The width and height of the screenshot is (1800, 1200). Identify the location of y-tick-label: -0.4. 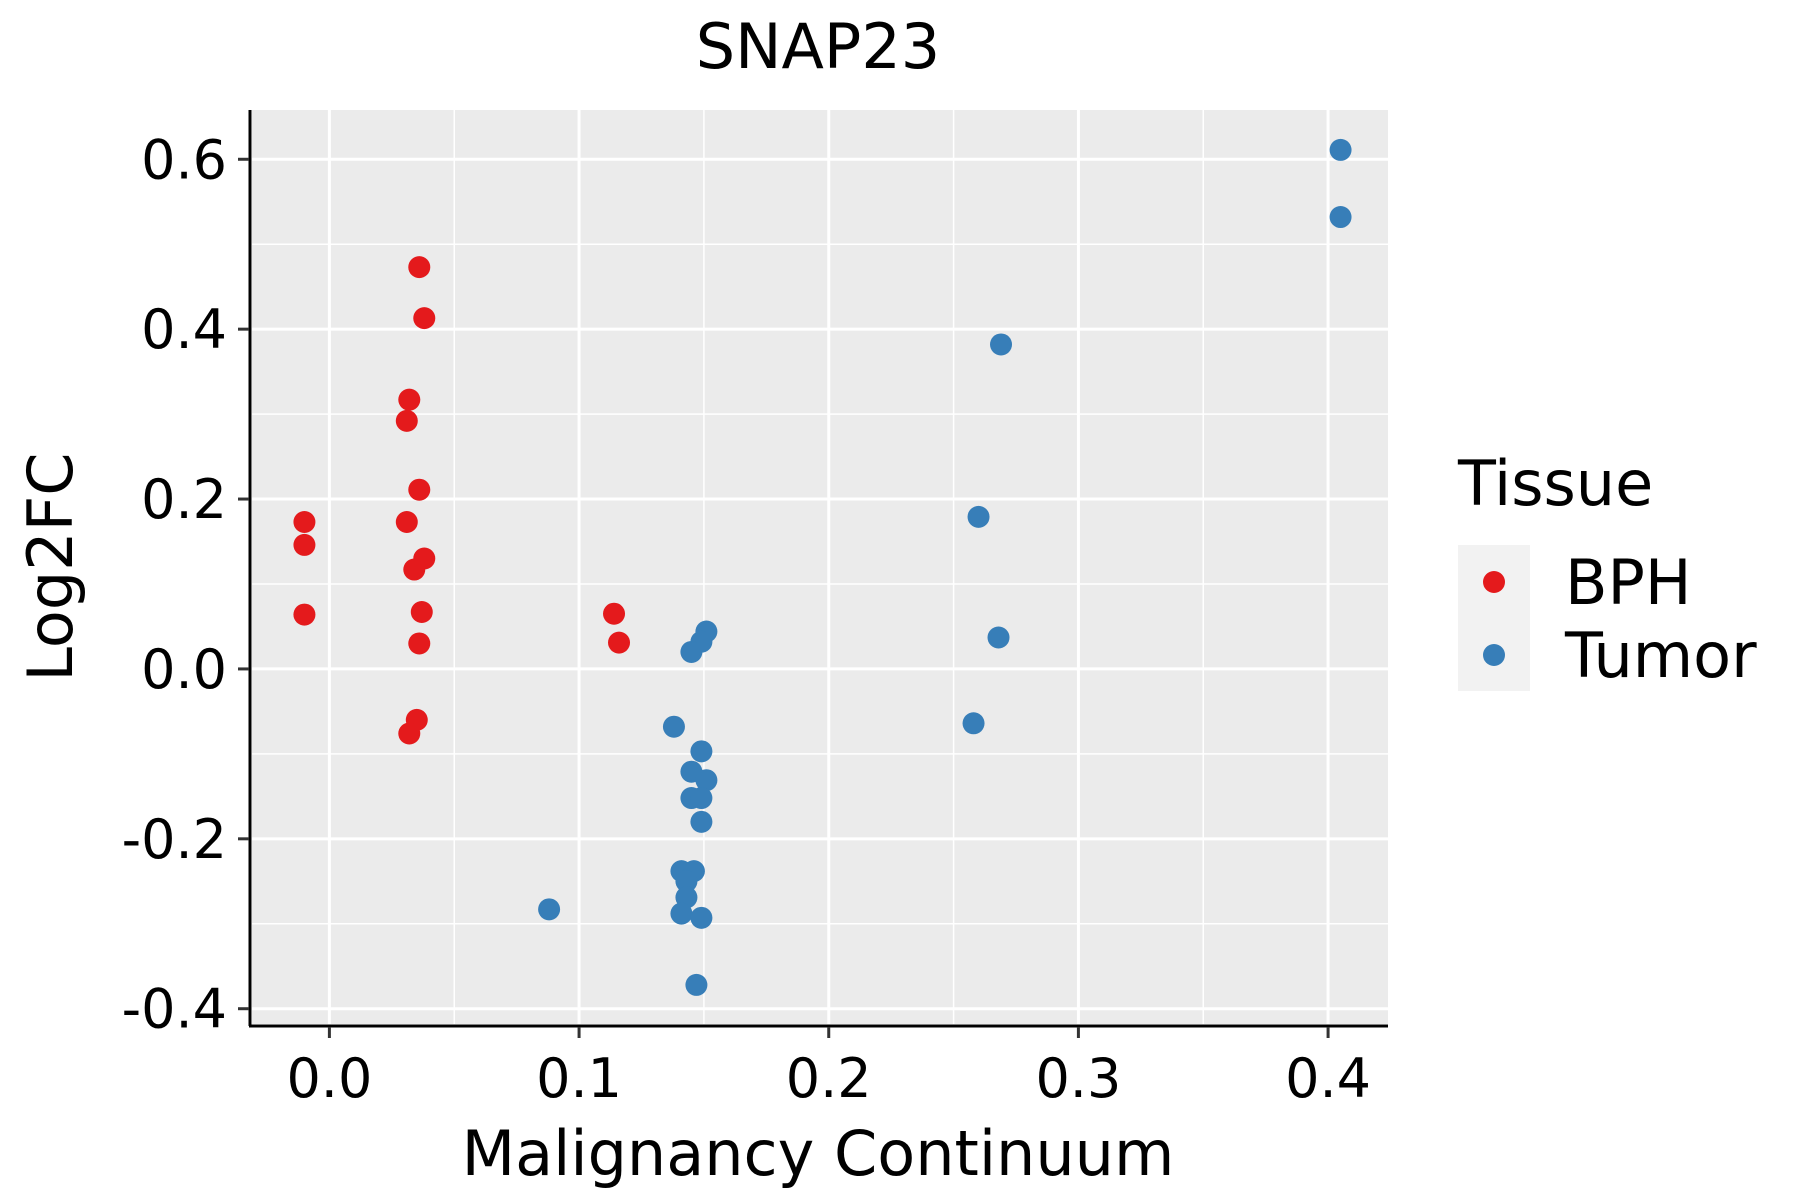
(174, 1009).